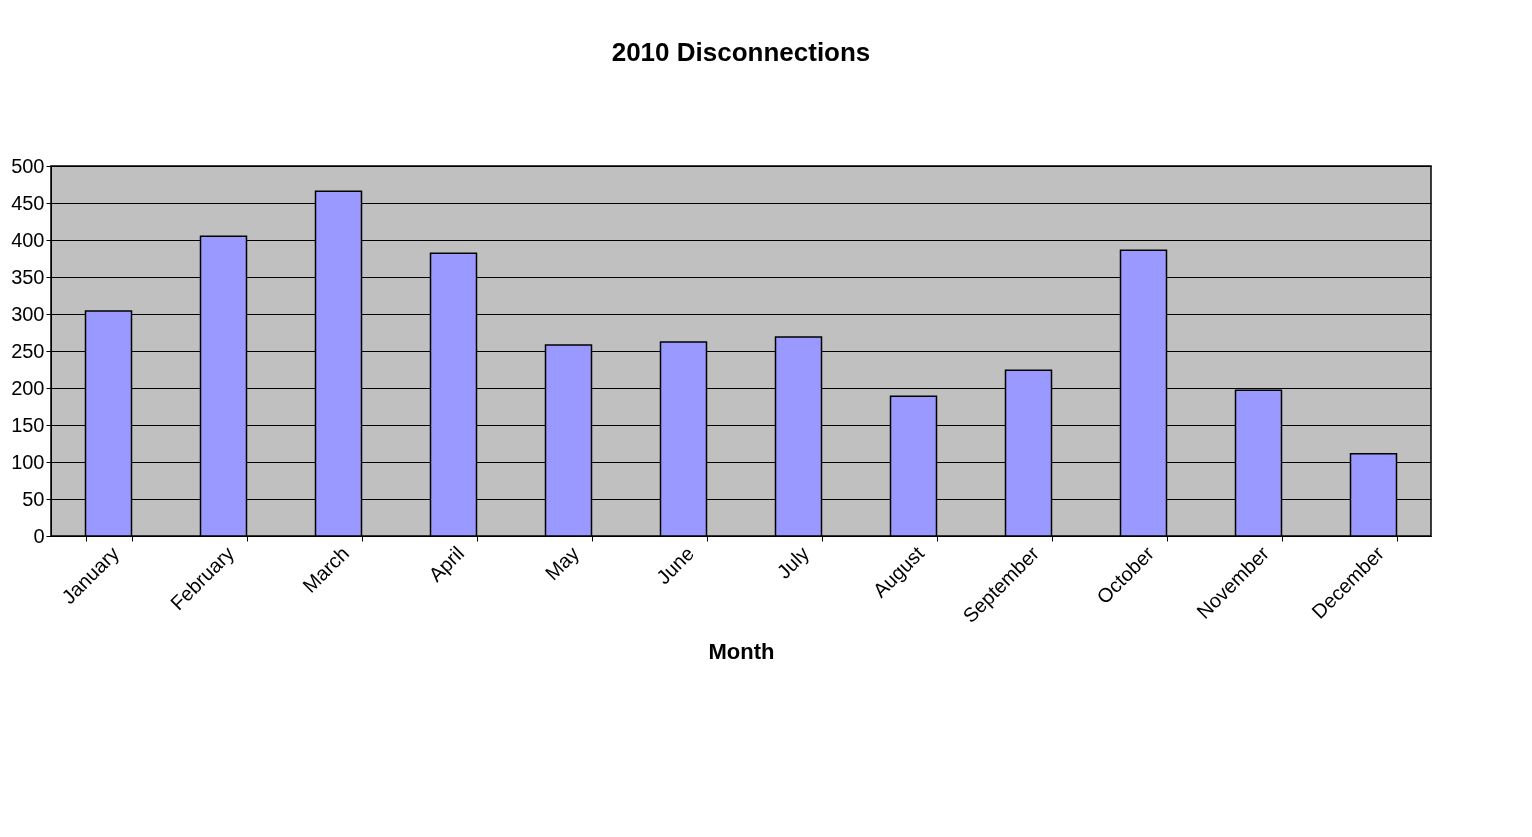 The width and height of the screenshot is (1532, 837). What do you see at coordinates (28, 350) in the screenshot?
I see `y-tick-label: 250` at bounding box center [28, 350].